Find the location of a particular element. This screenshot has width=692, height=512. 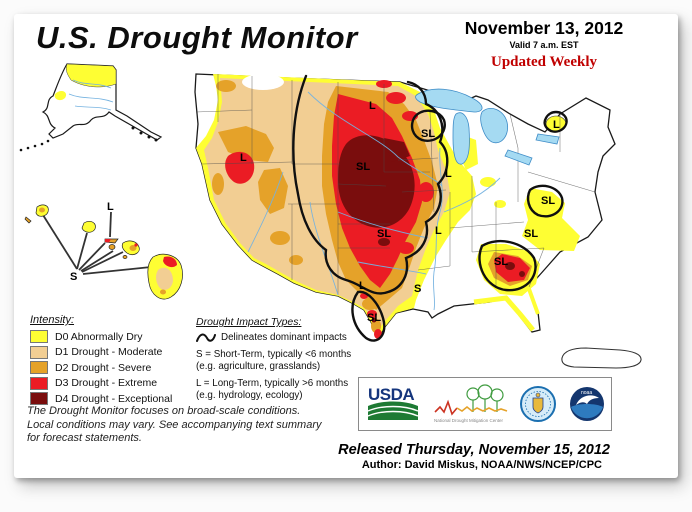

ndmc-caption-text: National Drought Mitigation Center is located at coordinates (469, 420).